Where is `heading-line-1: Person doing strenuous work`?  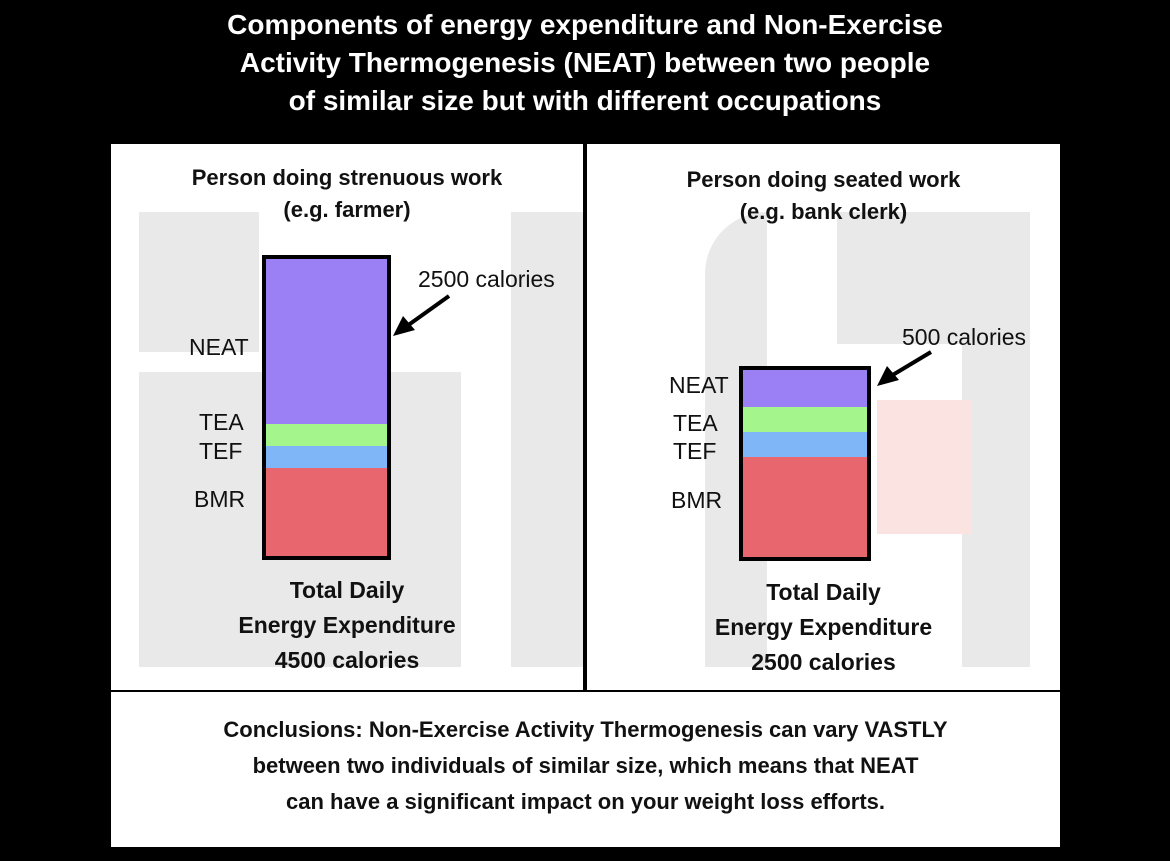
heading-line-1: Person doing strenuous work is located at coordinates (347, 177).